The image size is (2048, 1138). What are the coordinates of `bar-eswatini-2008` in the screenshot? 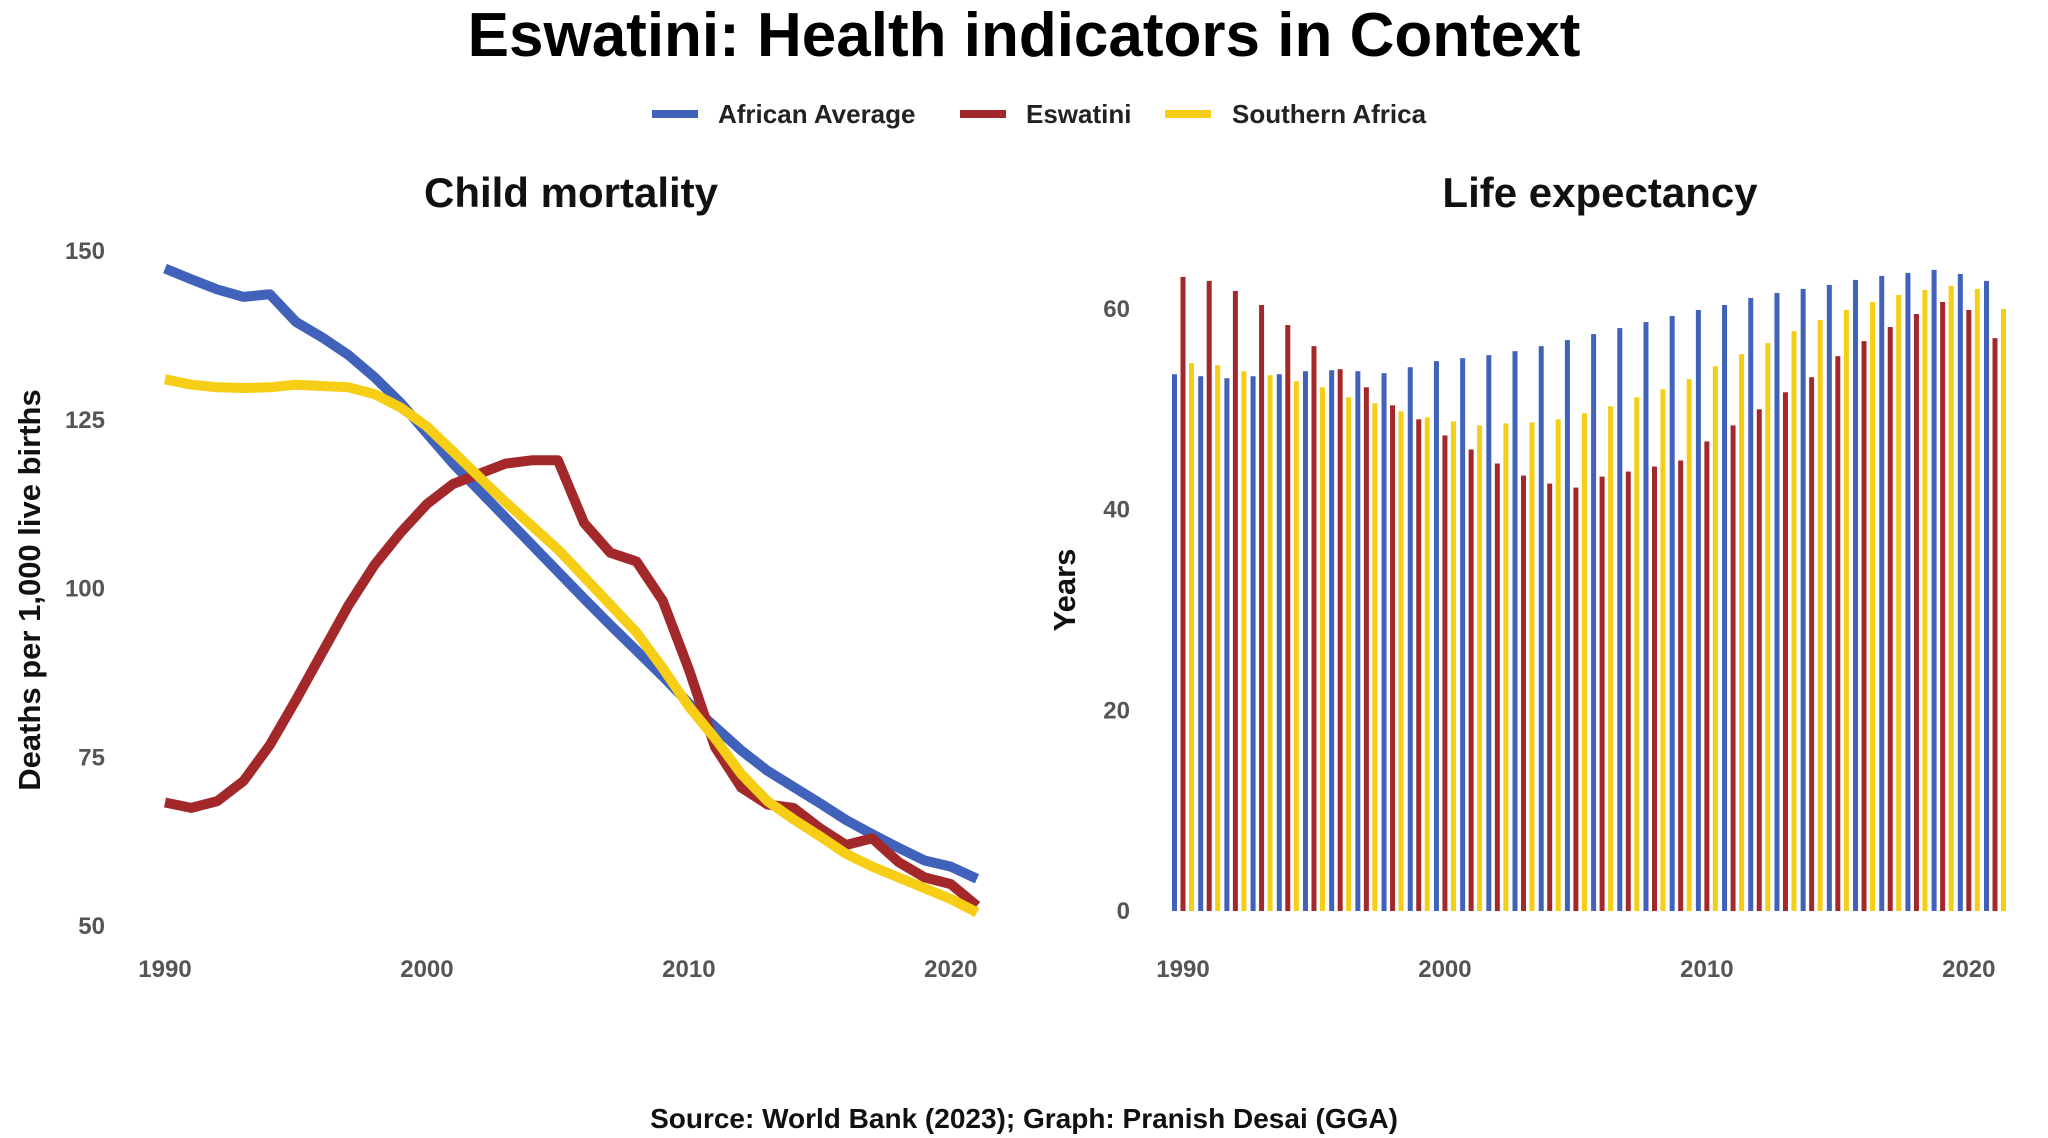 It's located at (1654, 688).